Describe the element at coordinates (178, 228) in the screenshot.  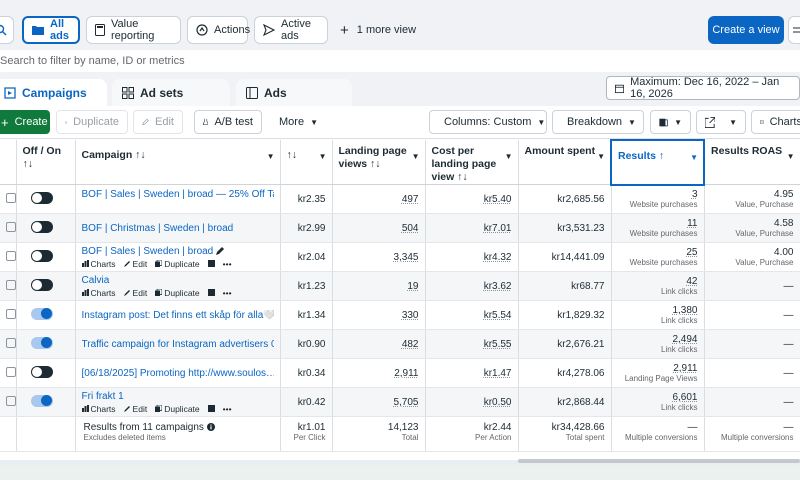
I see `campaign-name-link: BOF | Christmas | Sweden | broad` at that location.